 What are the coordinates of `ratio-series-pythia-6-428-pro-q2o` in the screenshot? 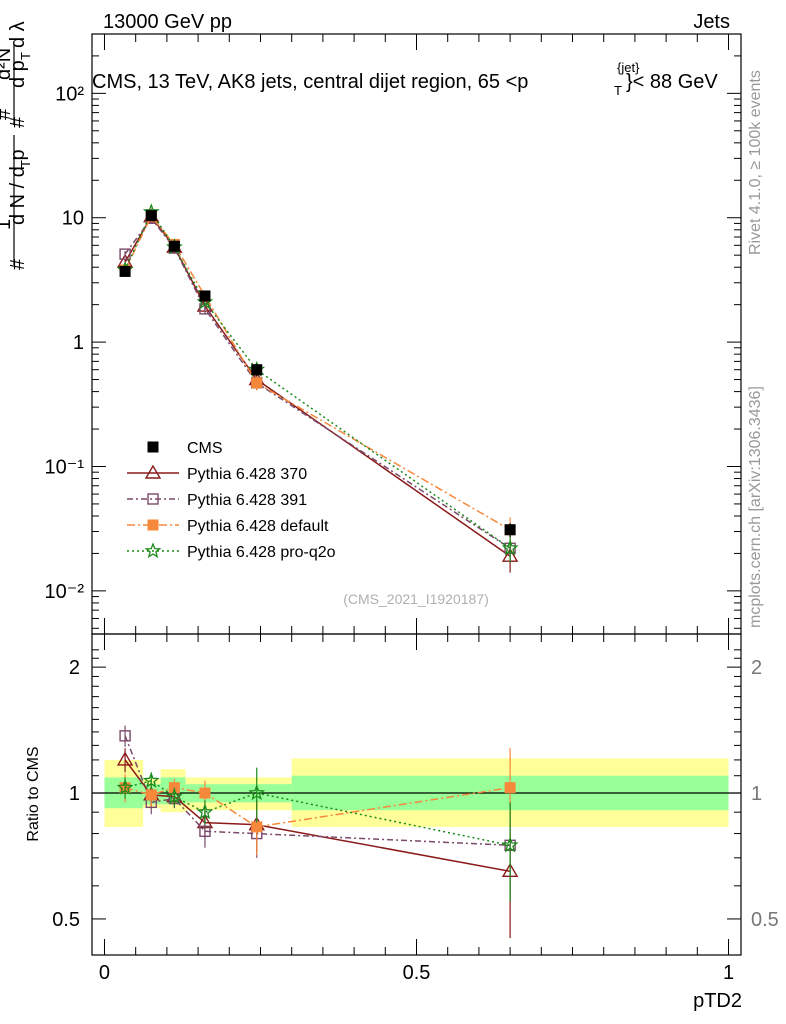 It's located at (317, 834).